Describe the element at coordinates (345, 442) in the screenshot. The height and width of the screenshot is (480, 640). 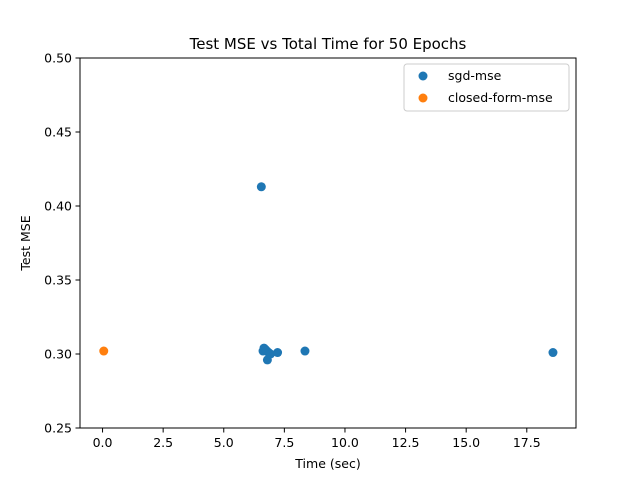
I see `x-tick-label: 10.0` at that location.